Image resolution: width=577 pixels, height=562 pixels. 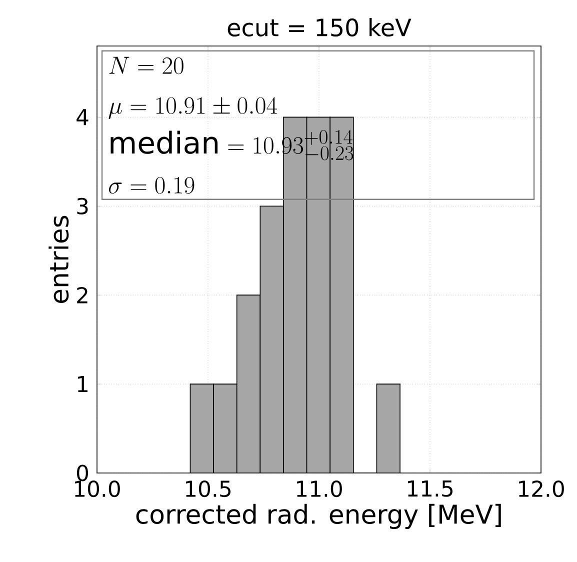 What do you see at coordinates (82, 206) in the screenshot?
I see `y-tick-label: 3` at bounding box center [82, 206].